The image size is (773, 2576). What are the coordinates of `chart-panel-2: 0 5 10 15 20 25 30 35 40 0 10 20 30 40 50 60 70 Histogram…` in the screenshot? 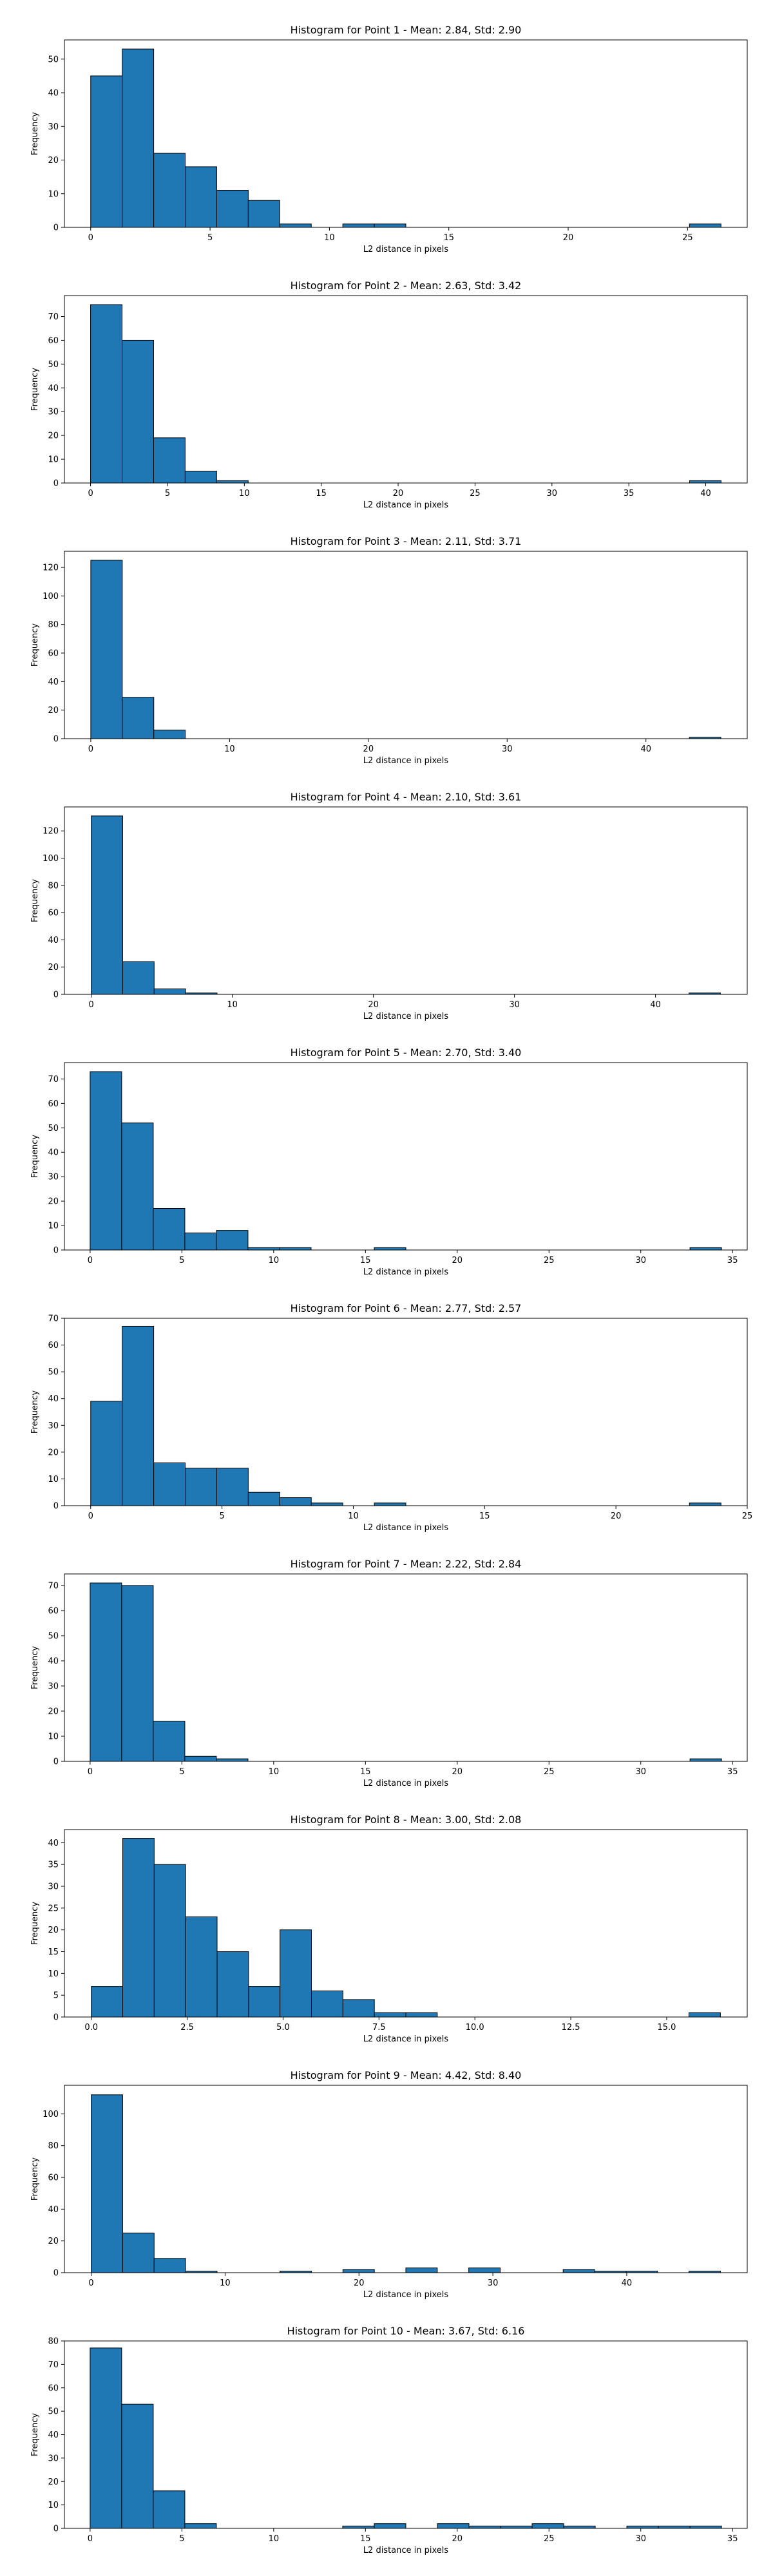 It's located at (389, 395).